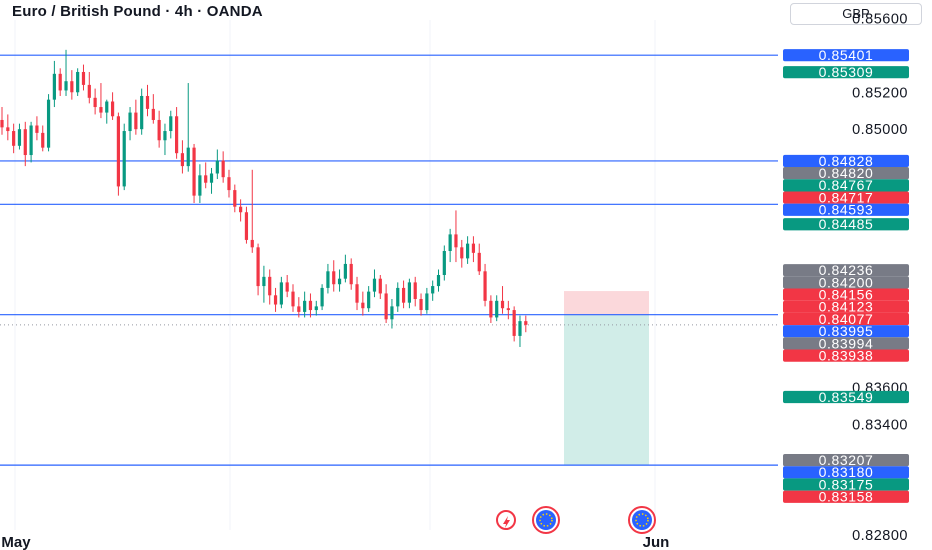  I want to click on take-profit-zone, so click(606, 390).